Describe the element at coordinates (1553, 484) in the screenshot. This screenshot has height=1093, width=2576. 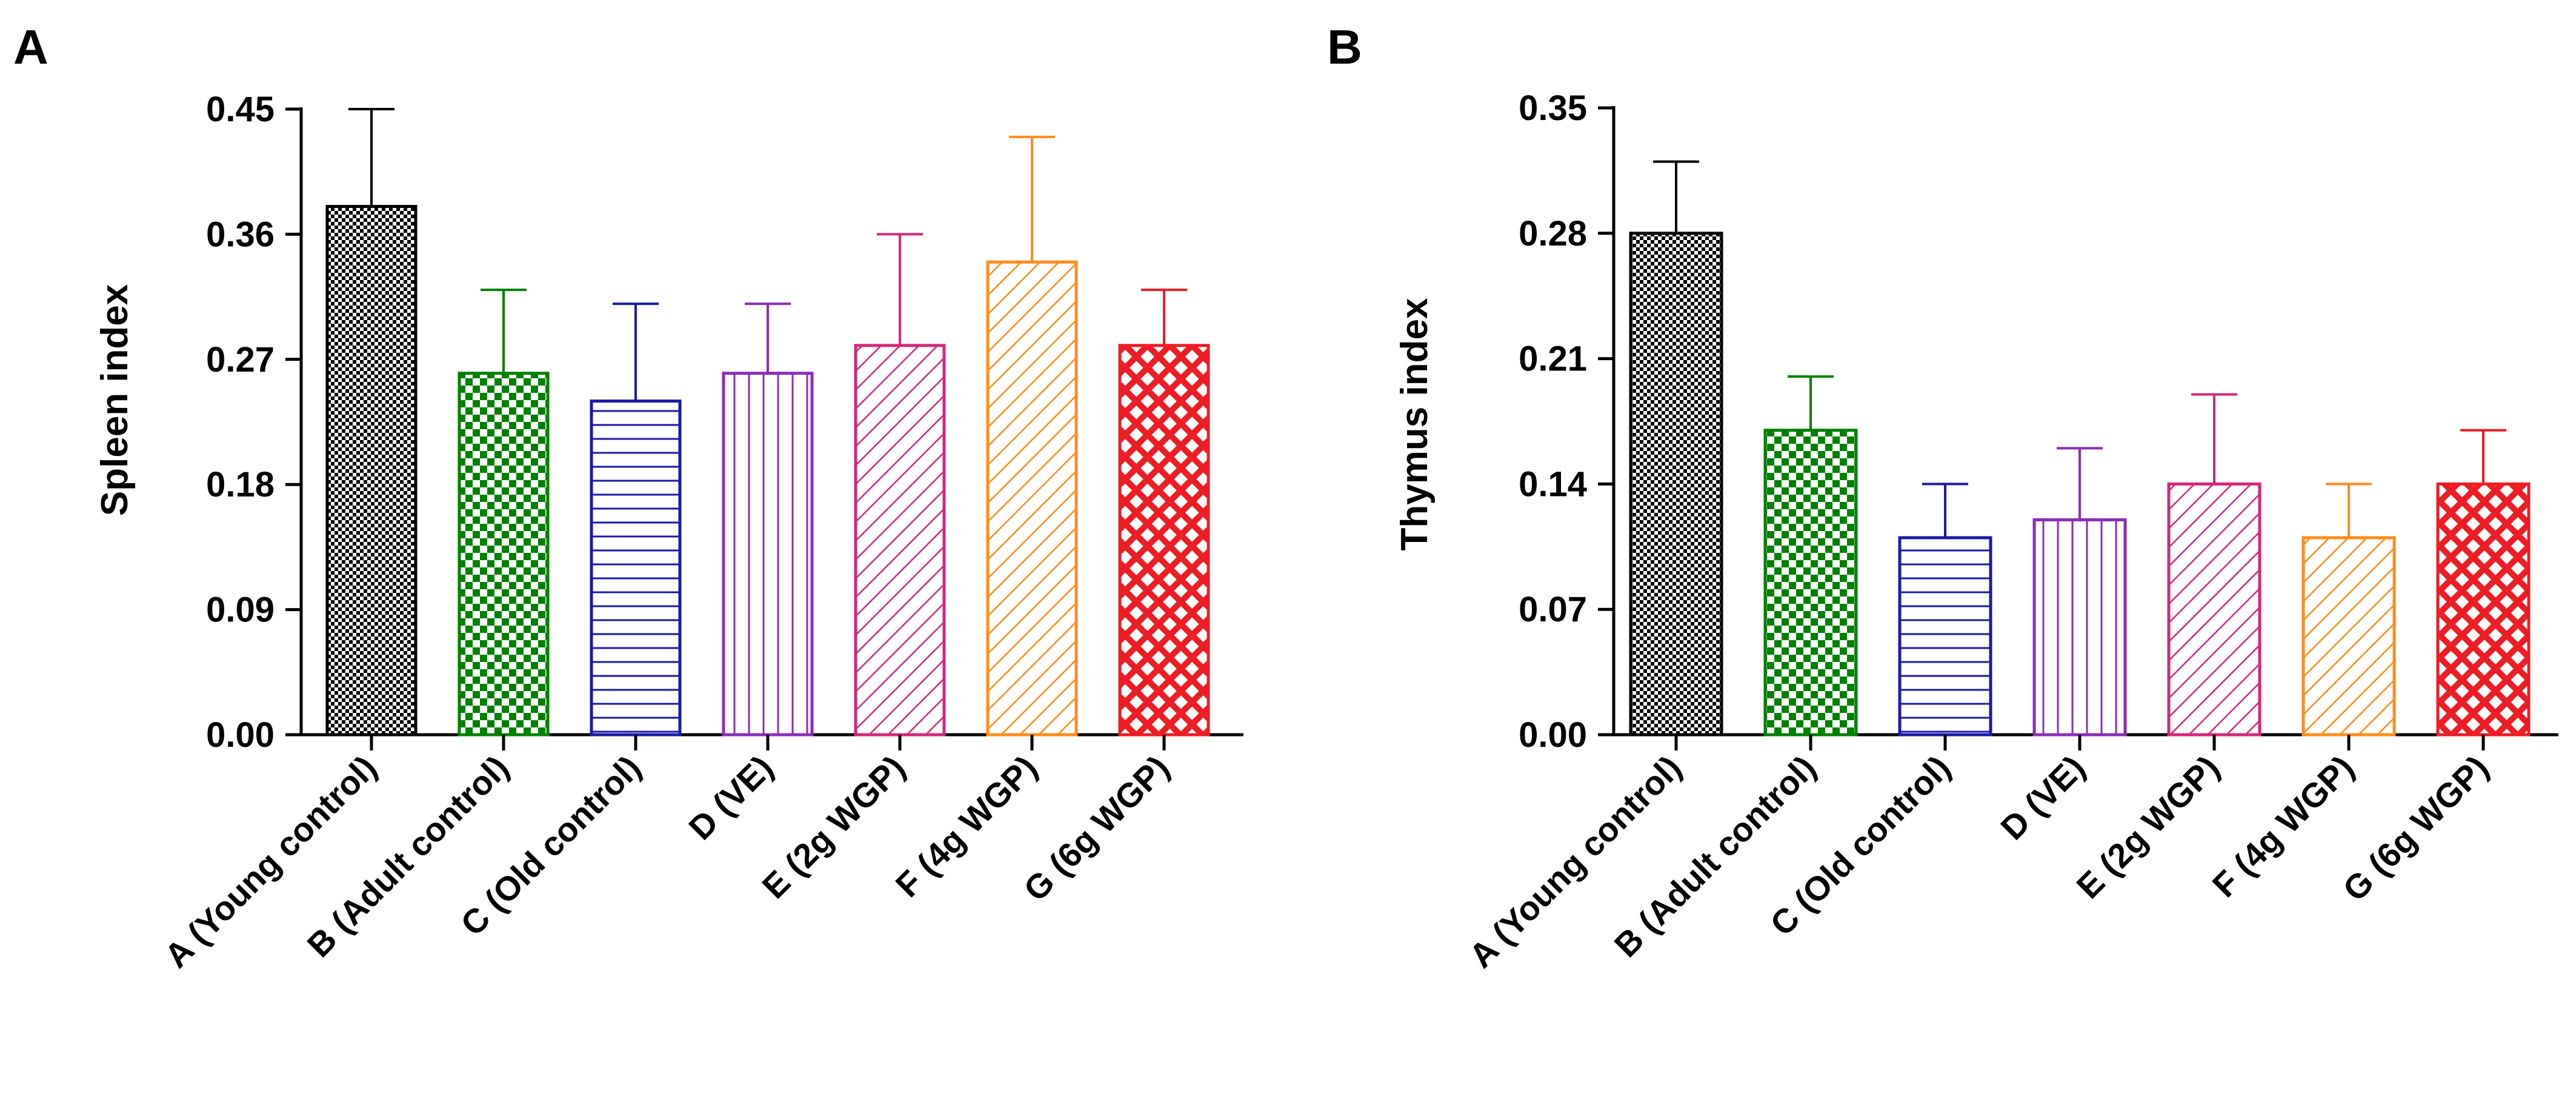
I see `panel-b-y-tick-label: 0.14` at that location.